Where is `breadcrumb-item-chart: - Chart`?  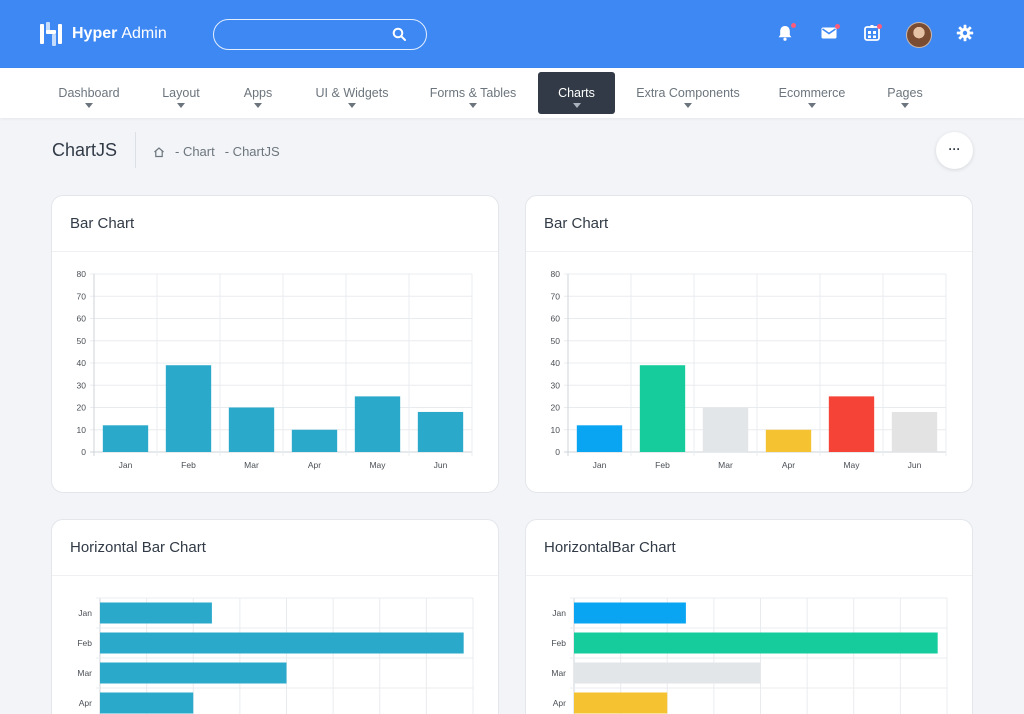 breadcrumb-item-chart: - Chart is located at coordinates (195, 151).